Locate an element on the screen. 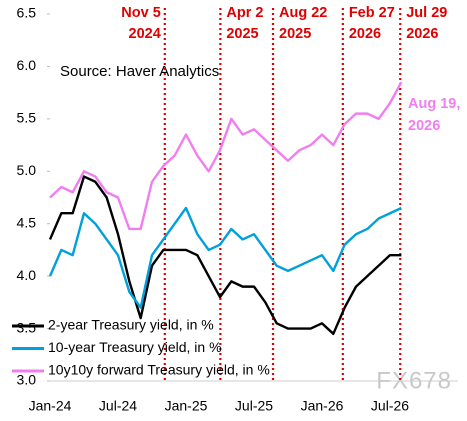  end-label: 2026 is located at coordinates (424, 126).